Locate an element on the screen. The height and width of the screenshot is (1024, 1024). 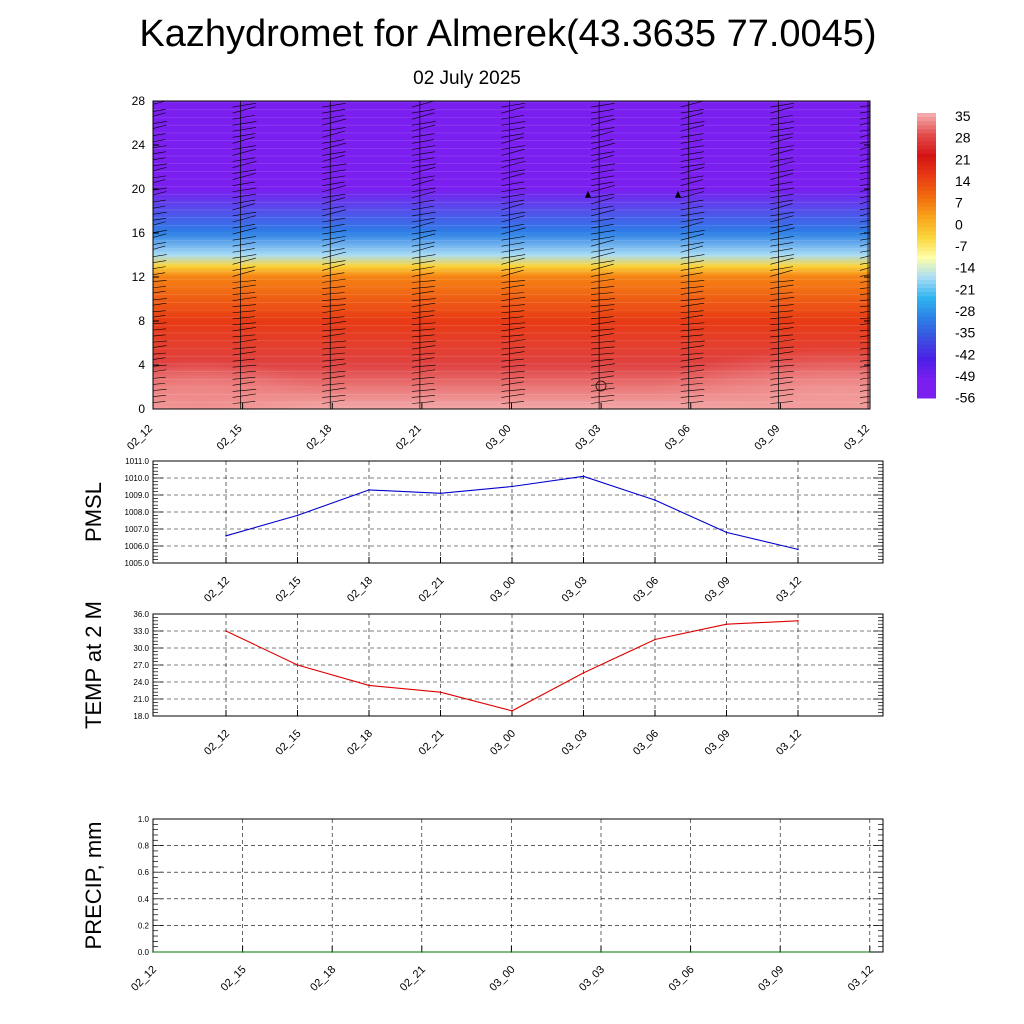
colorbar-label: -49 is located at coordinates (965, 376).